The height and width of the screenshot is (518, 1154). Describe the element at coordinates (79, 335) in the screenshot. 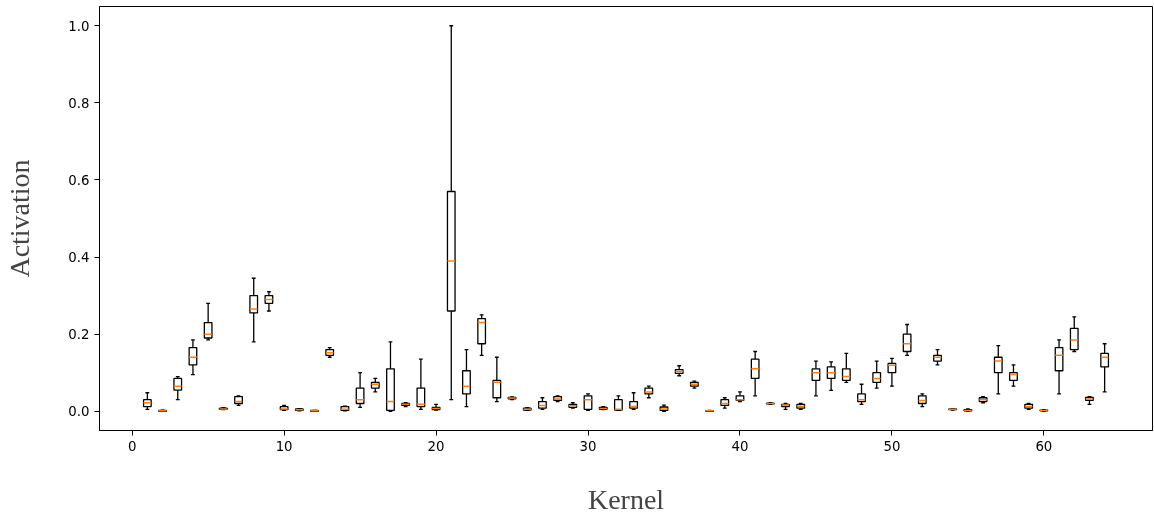

I see `y-tick-label: 0.2` at that location.